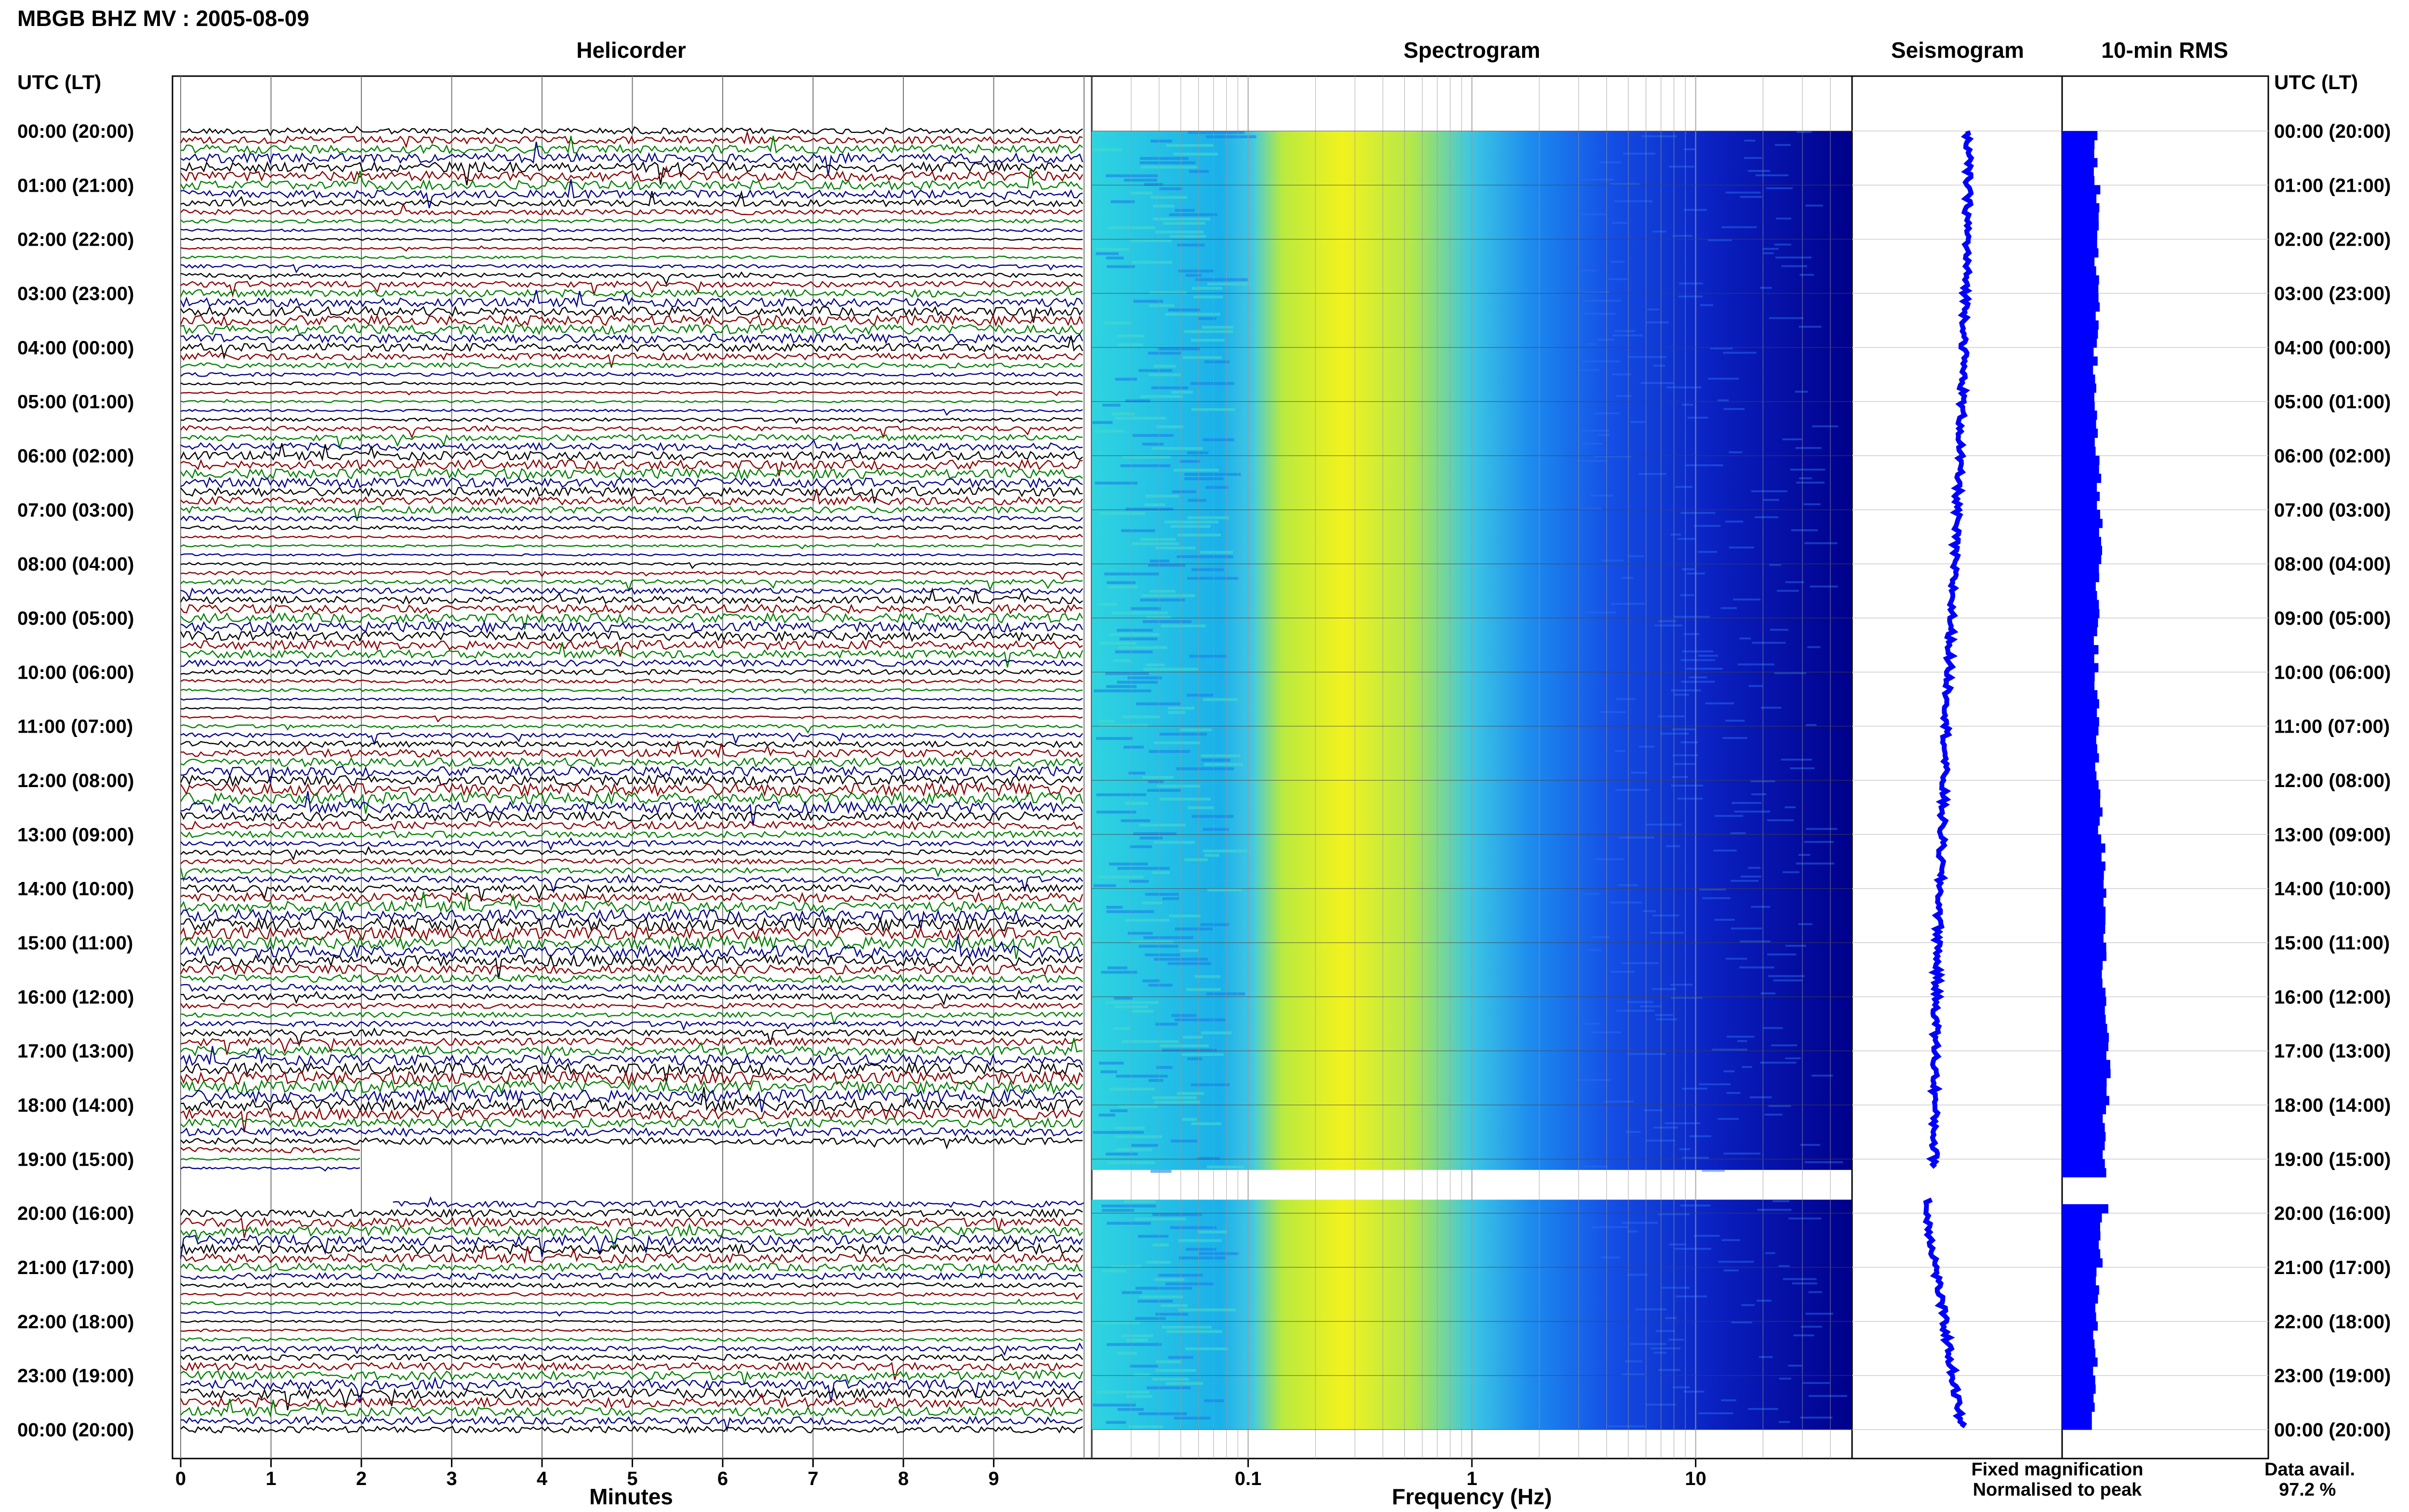 This screenshot has width=2409, height=1512. I want to click on time-label-left: 03:00 (23:00), so click(75, 293).